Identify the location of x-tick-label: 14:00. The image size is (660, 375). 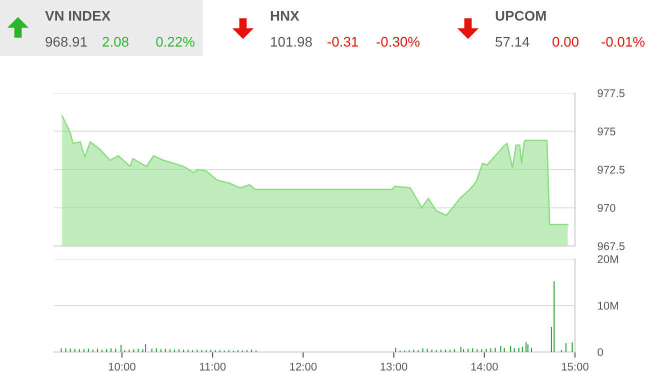
(484, 366).